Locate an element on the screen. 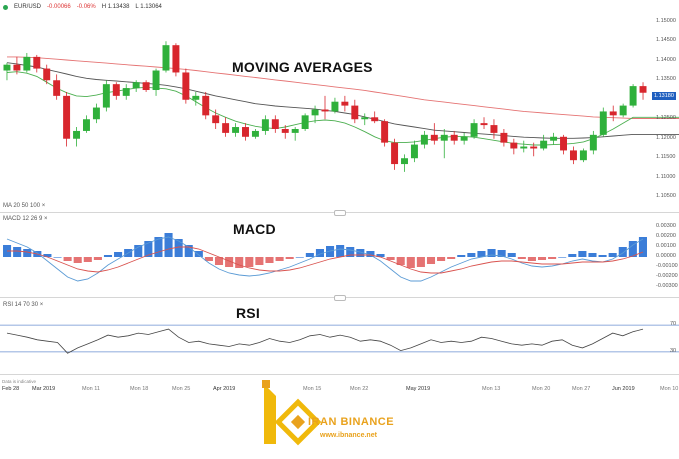 The height and width of the screenshot is (459, 679). macd-tick-label: 0.00000 is located at coordinates (666, 256).